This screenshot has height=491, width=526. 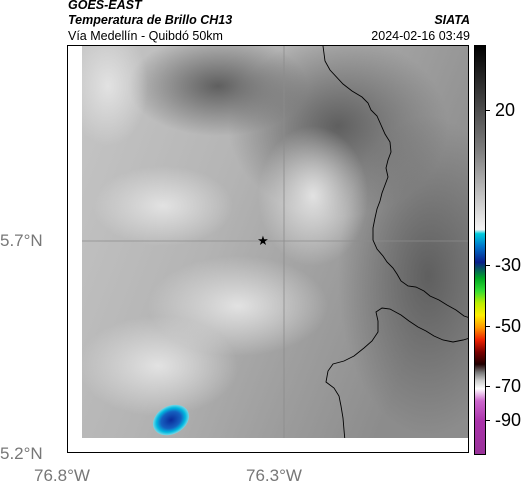 What do you see at coordinates (268, 445) in the screenshot?
I see `no-data-strip` at bounding box center [268, 445].